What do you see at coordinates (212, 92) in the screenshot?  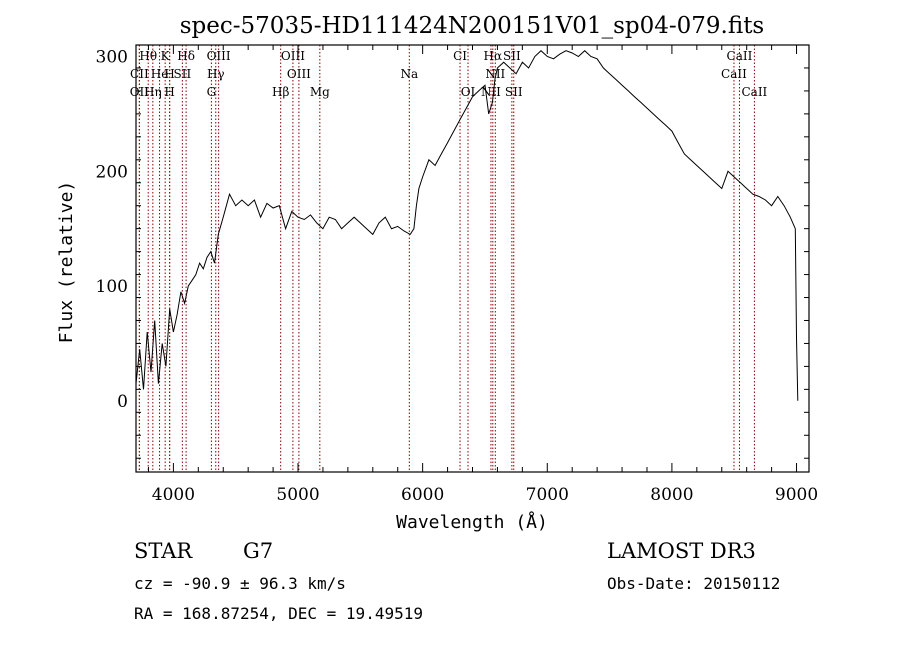 I see `spectral-line-label: G` at bounding box center [212, 92].